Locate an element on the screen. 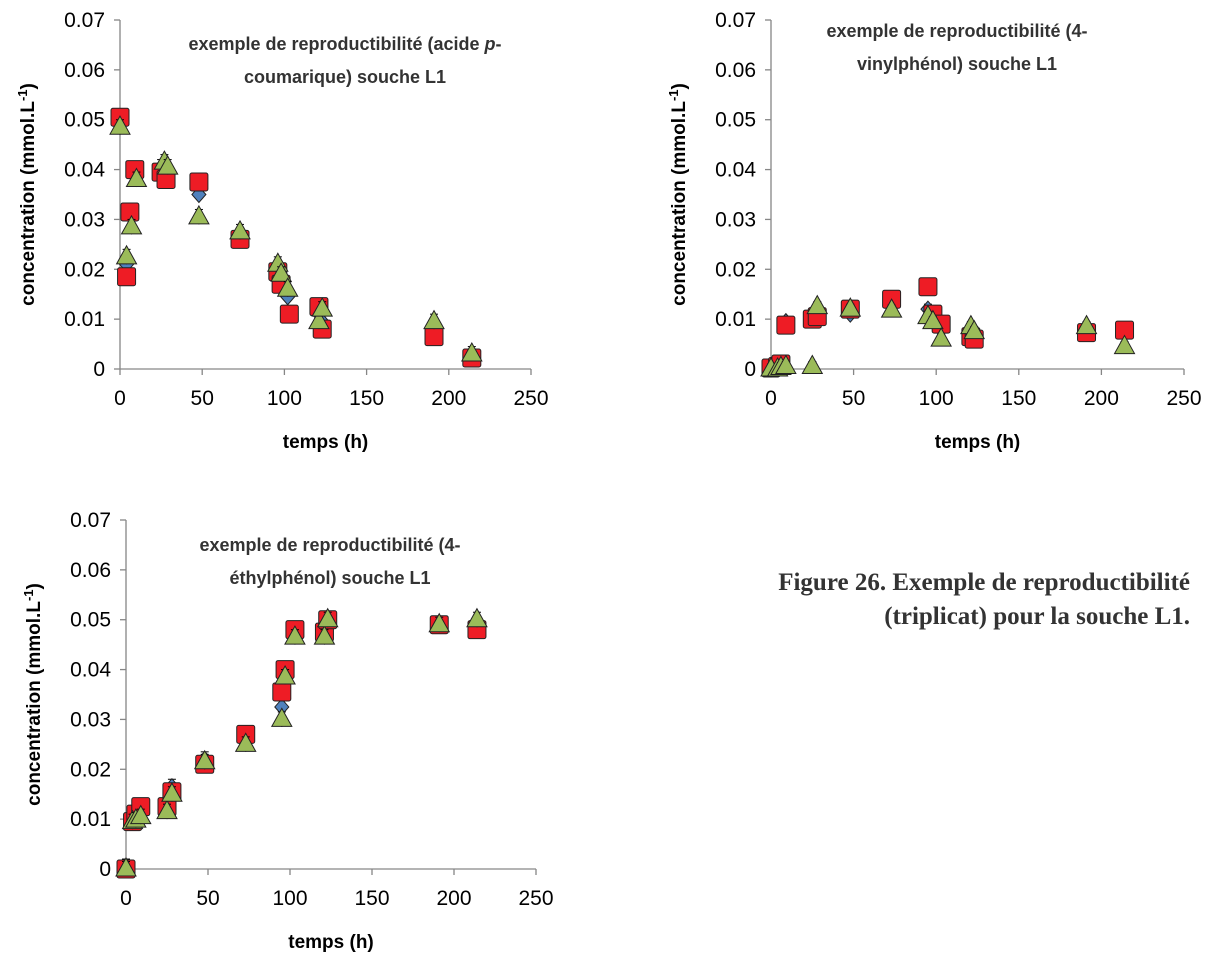 The image size is (1218, 958). chart-title-line: éthylphénol) souche L1 is located at coordinates (329, 578).